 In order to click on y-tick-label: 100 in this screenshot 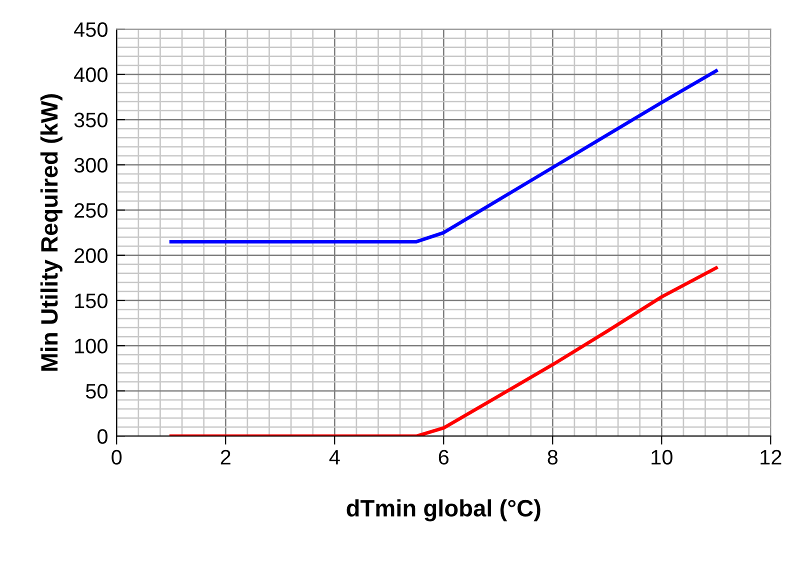, I will do `click(91, 346)`.